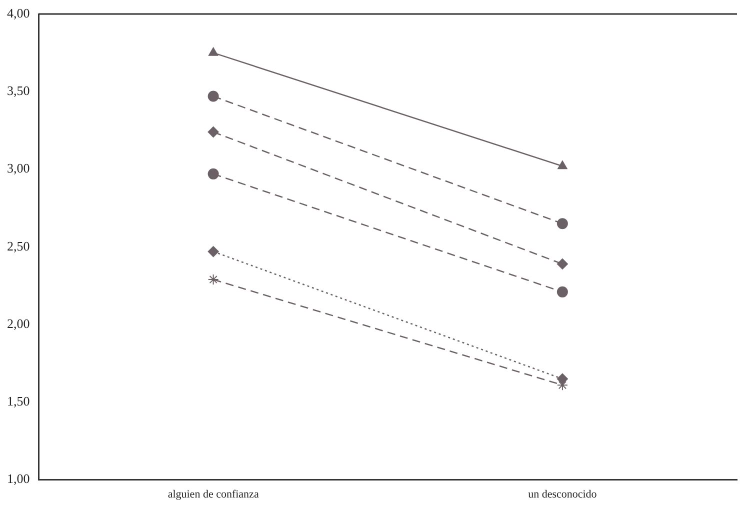  Describe the element at coordinates (18, 478) in the screenshot. I see `y-tick-label: 1,00` at that location.